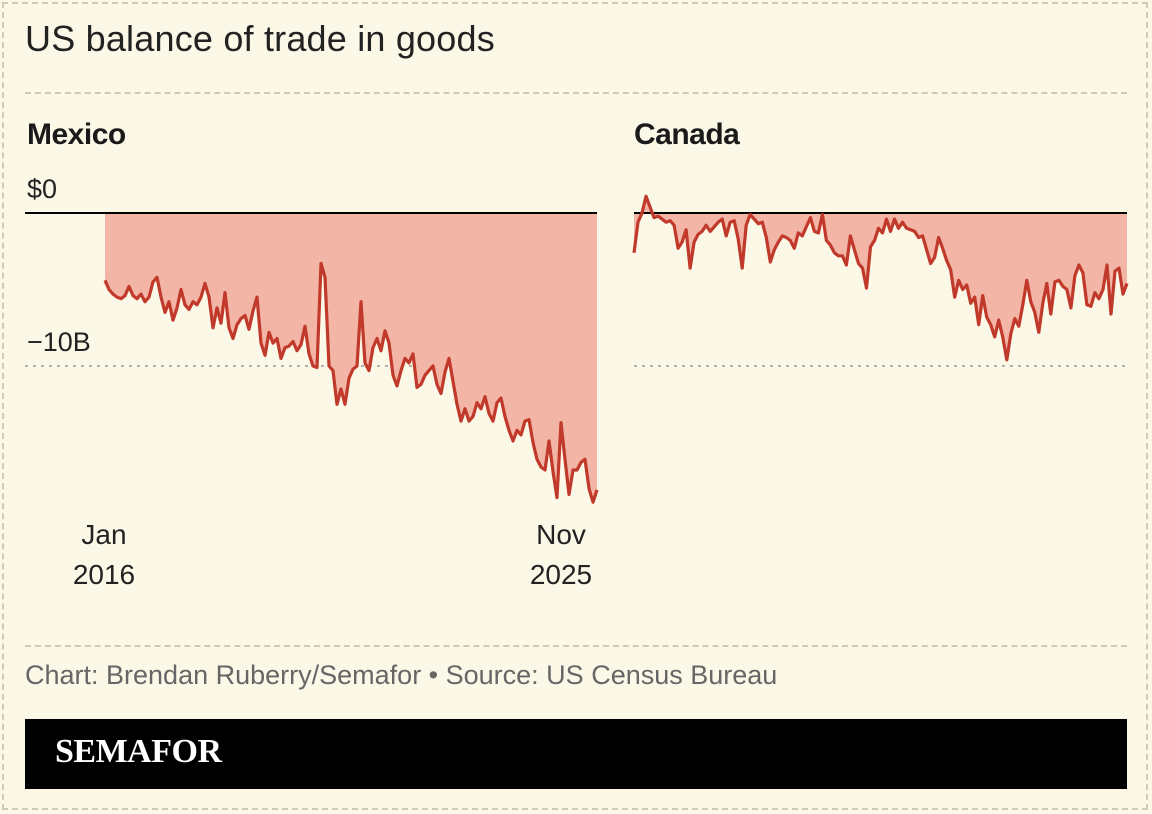 The width and height of the screenshot is (1152, 814). I want to click on y-tick-zero: $0, so click(42, 189).